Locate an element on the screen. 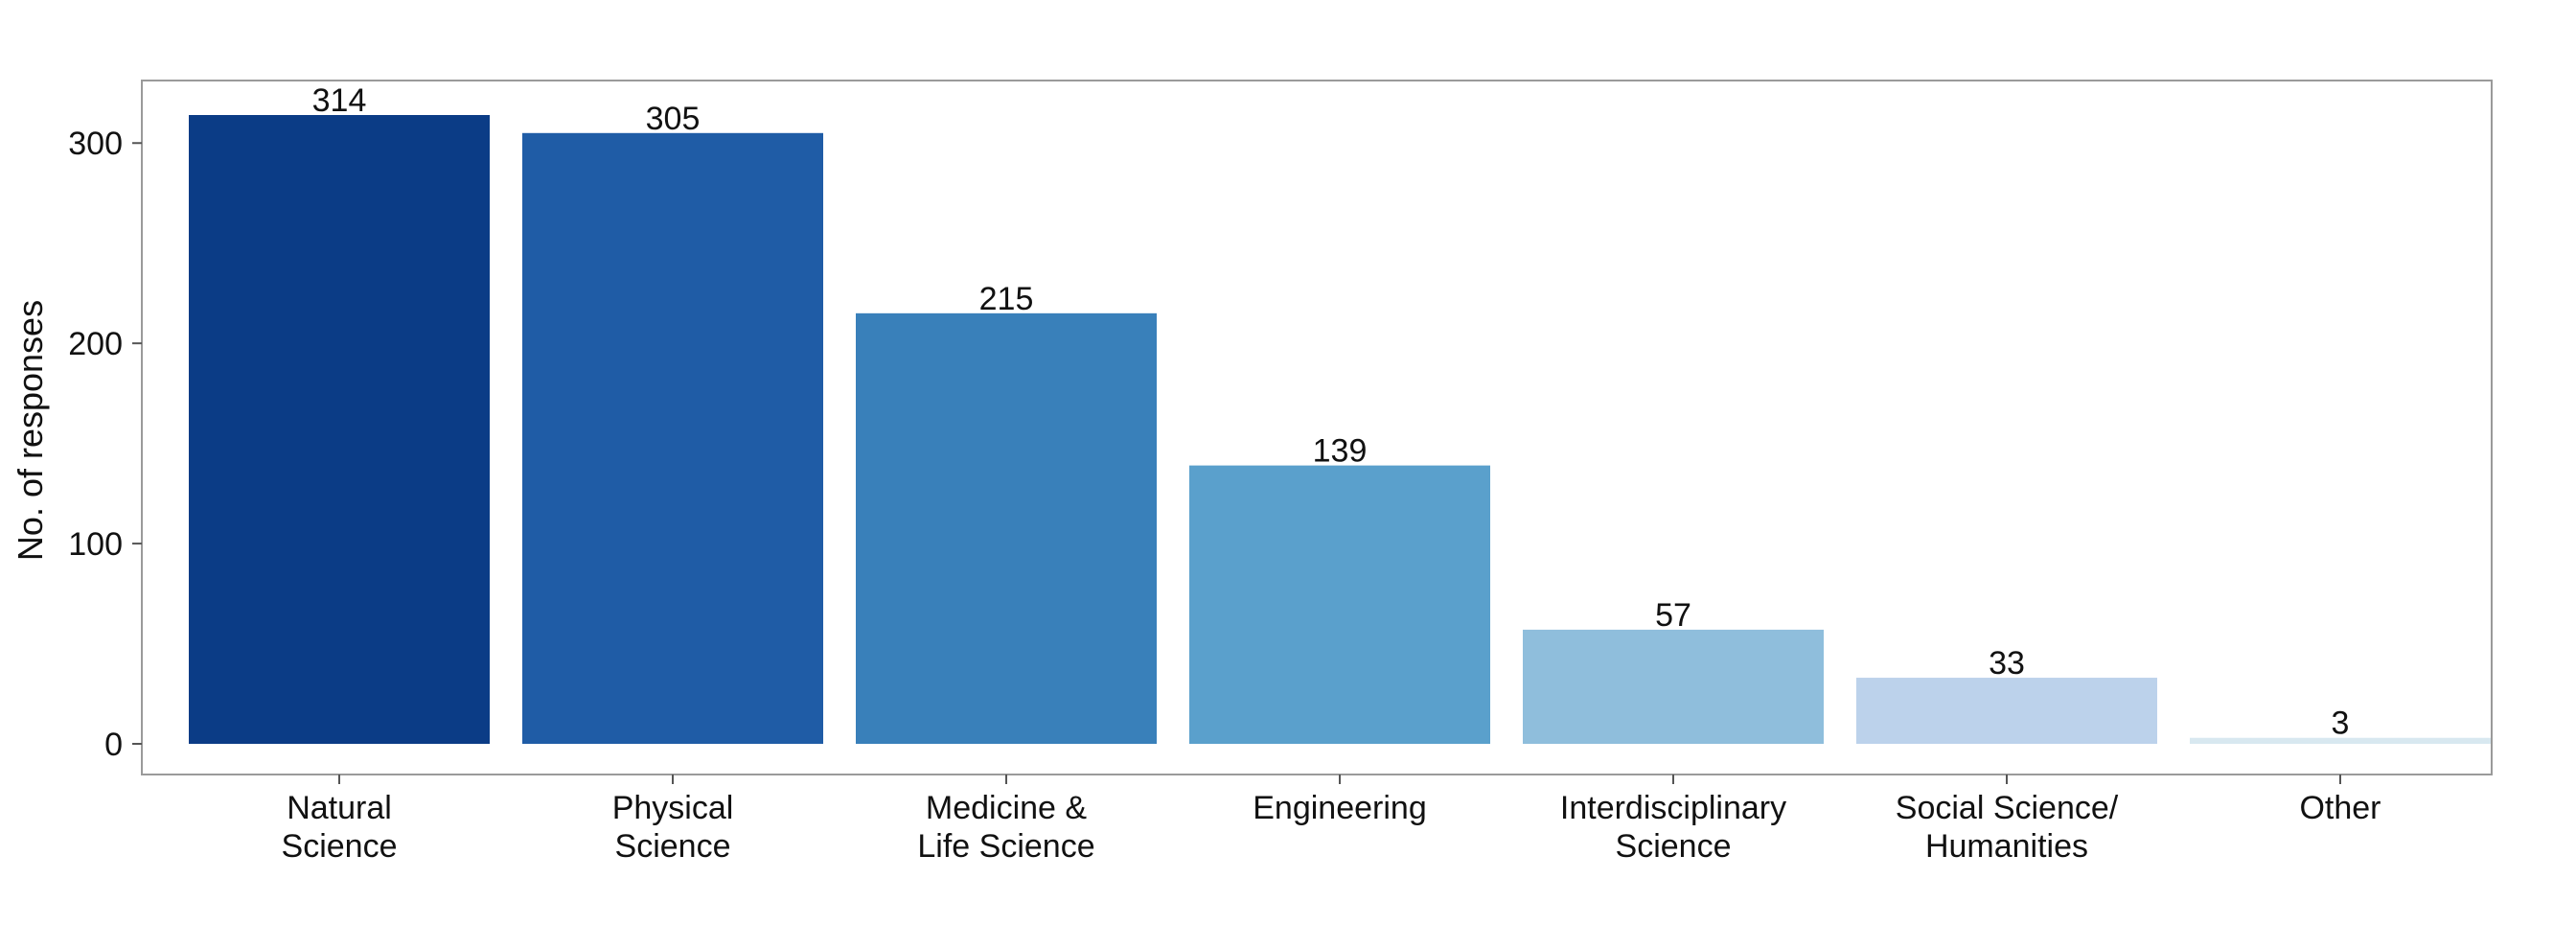  x-tick-label: Natural is located at coordinates (339, 808).